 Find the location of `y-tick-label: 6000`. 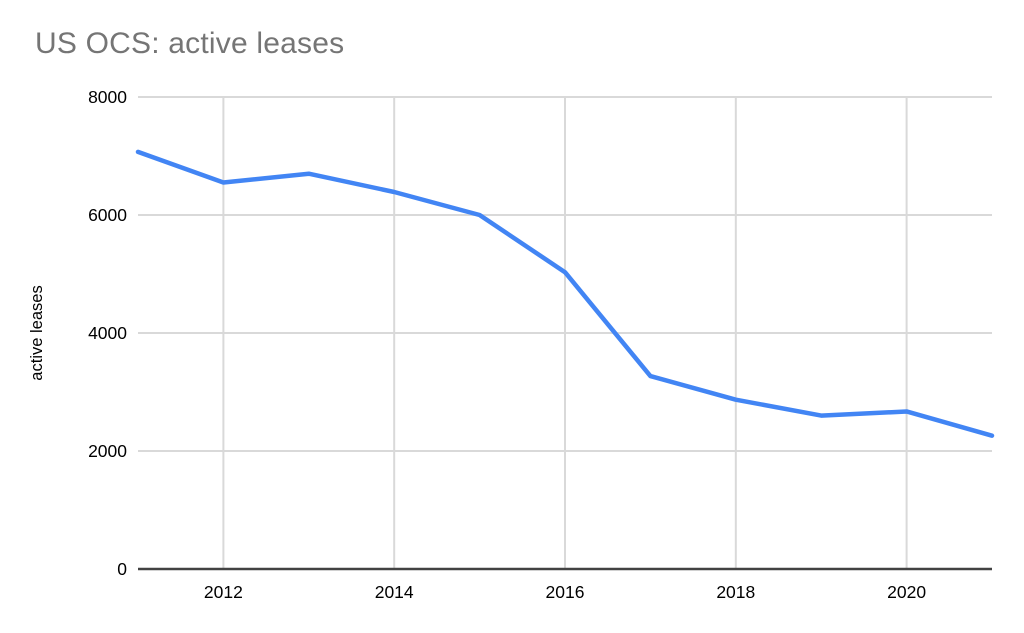

y-tick-label: 6000 is located at coordinates (107, 215).